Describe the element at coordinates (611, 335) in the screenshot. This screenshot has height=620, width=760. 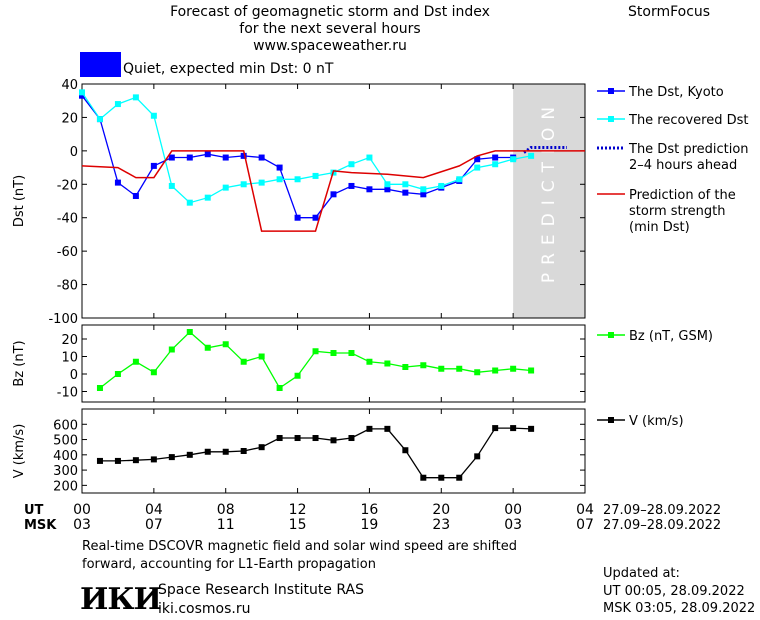
I see `legend-marker-bz-nt-gsm` at that location.